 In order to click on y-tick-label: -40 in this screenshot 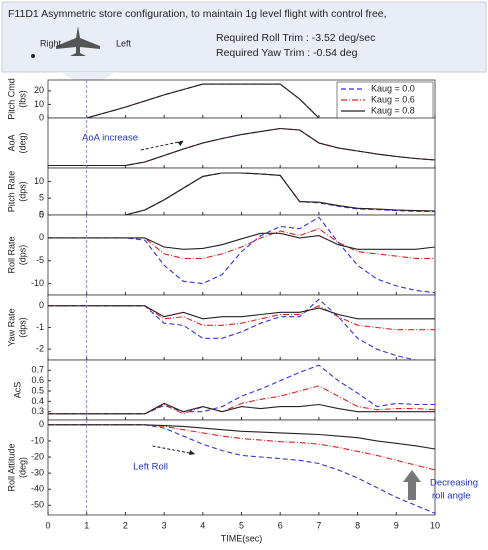, I will do `click(37, 489)`.